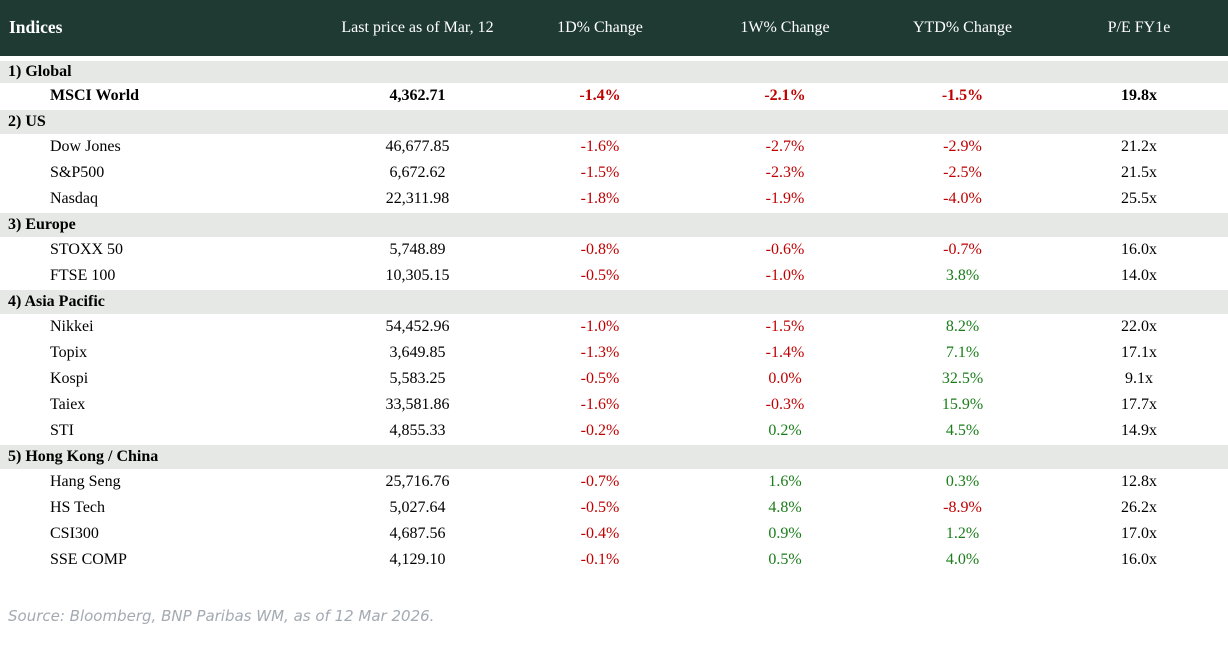 This screenshot has width=1228, height=657. I want to click on index-name-cell: SSE COMP, so click(165, 560).